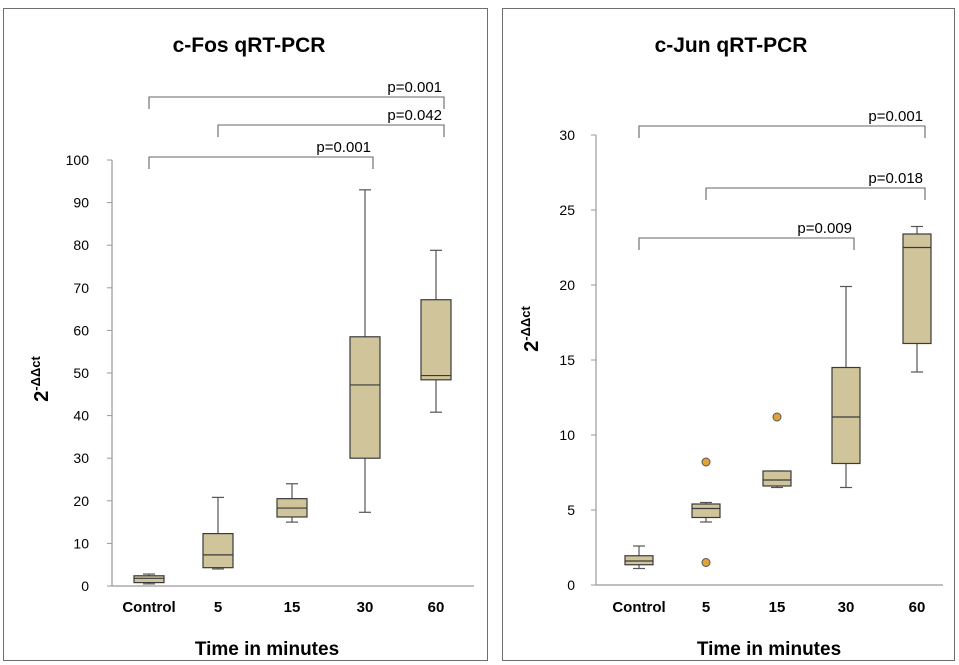  What do you see at coordinates (81, 373) in the screenshot?
I see `y-tick-label: 50` at bounding box center [81, 373].